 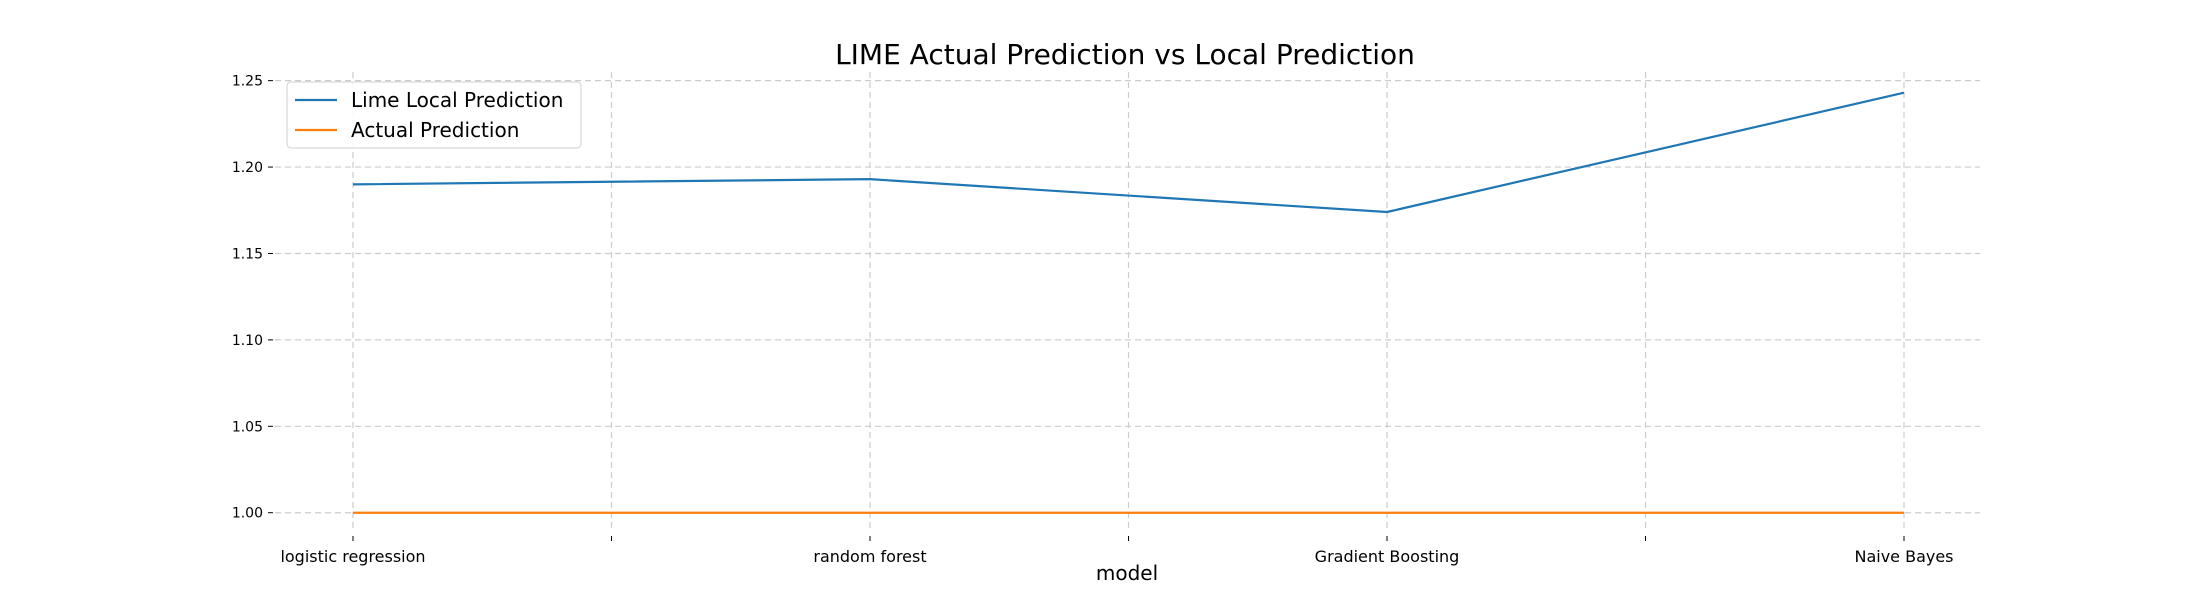 What do you see at coordinates (1127, 573) in the screenshot?
I see `x-axis-label: model` at bounding box center [1127, 573].